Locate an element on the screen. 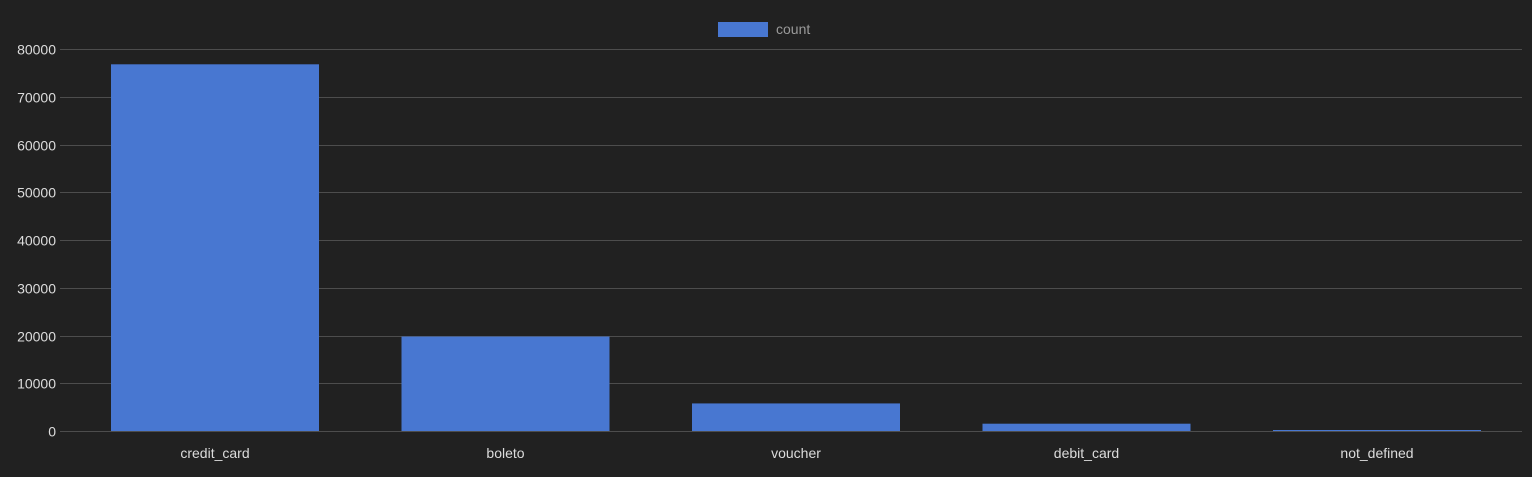  bar-boleto is located at coordinates (505, 383).